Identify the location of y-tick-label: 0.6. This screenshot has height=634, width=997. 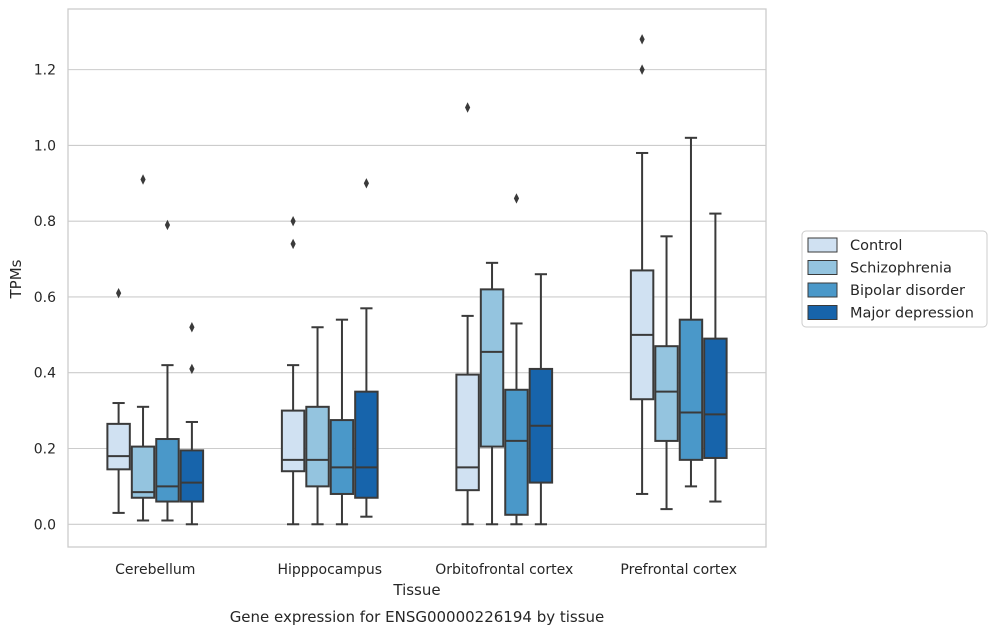
(45, 298).